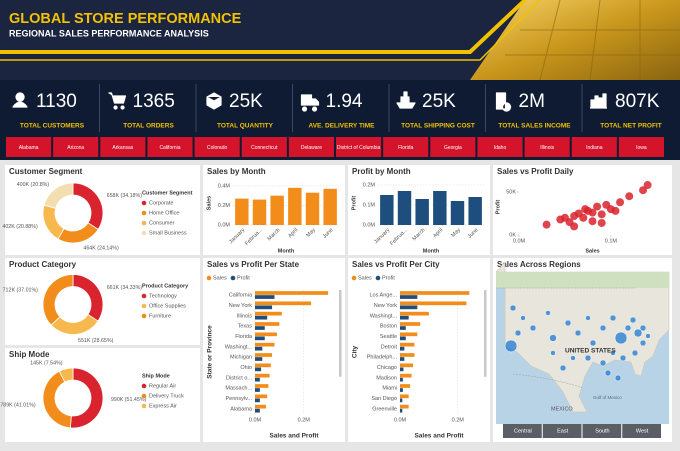 This screenshot has height=451, width=680. What do you see at coordinates (236, 171) in the screenshot?
I see `panel-title: Sales by Month` at bounding box center [236, 171].